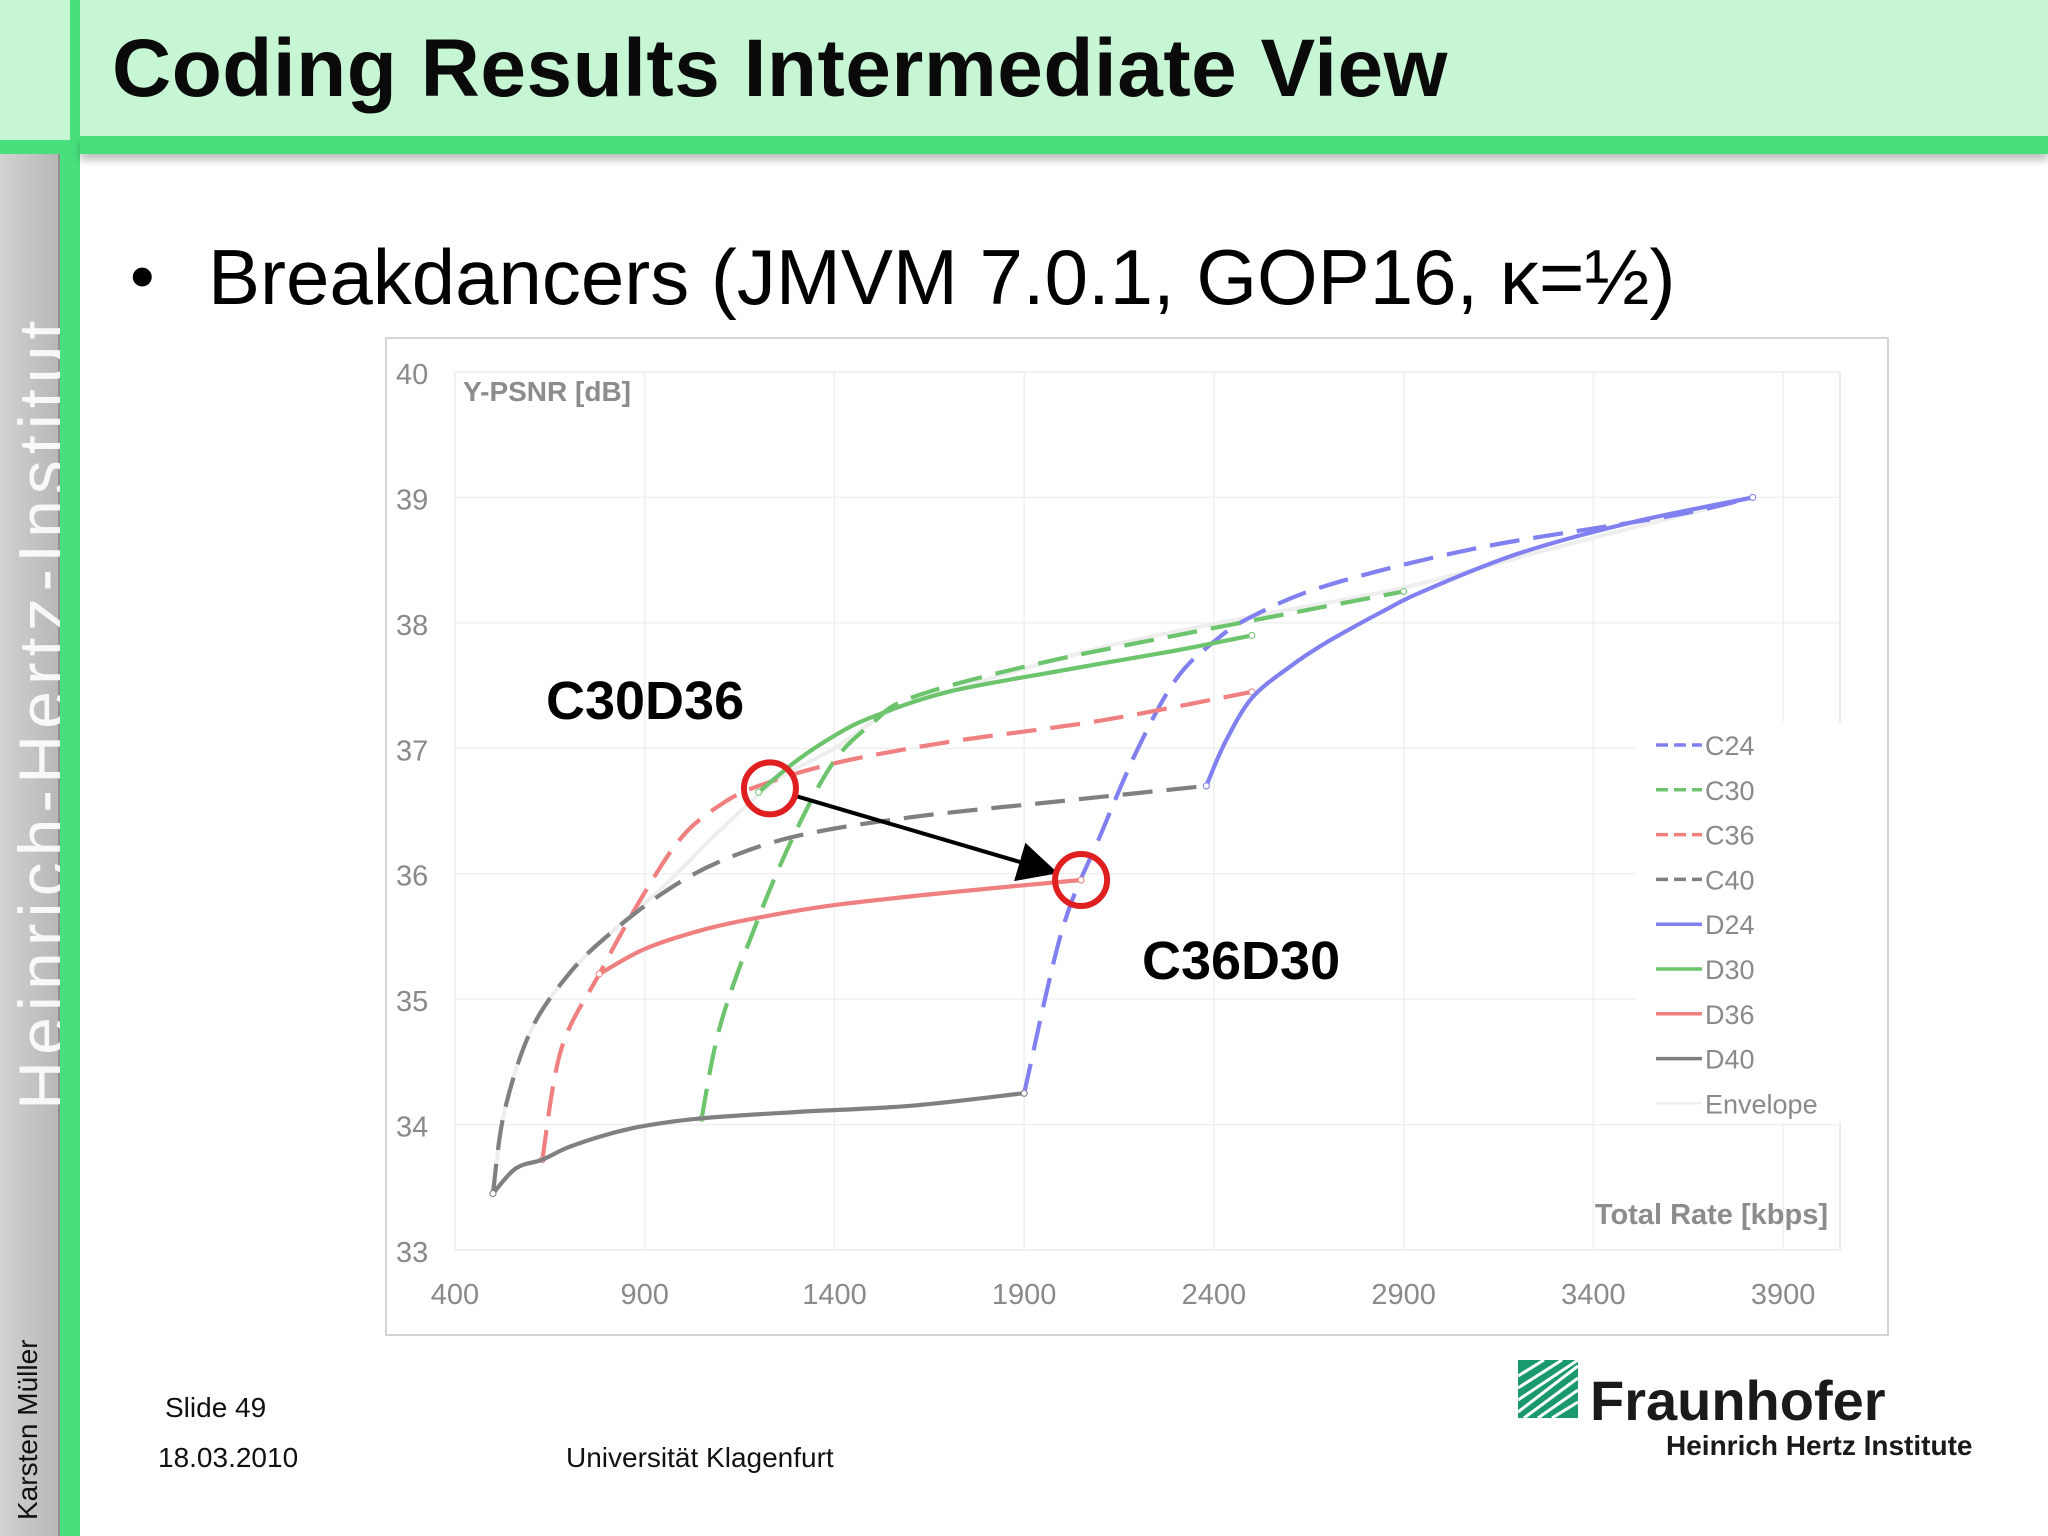 This screenshot has height=1536, width=2048. Describe the element at coordinates (1730, 836) in the screenshot. I see `legend-label-c36: C36` at that location.